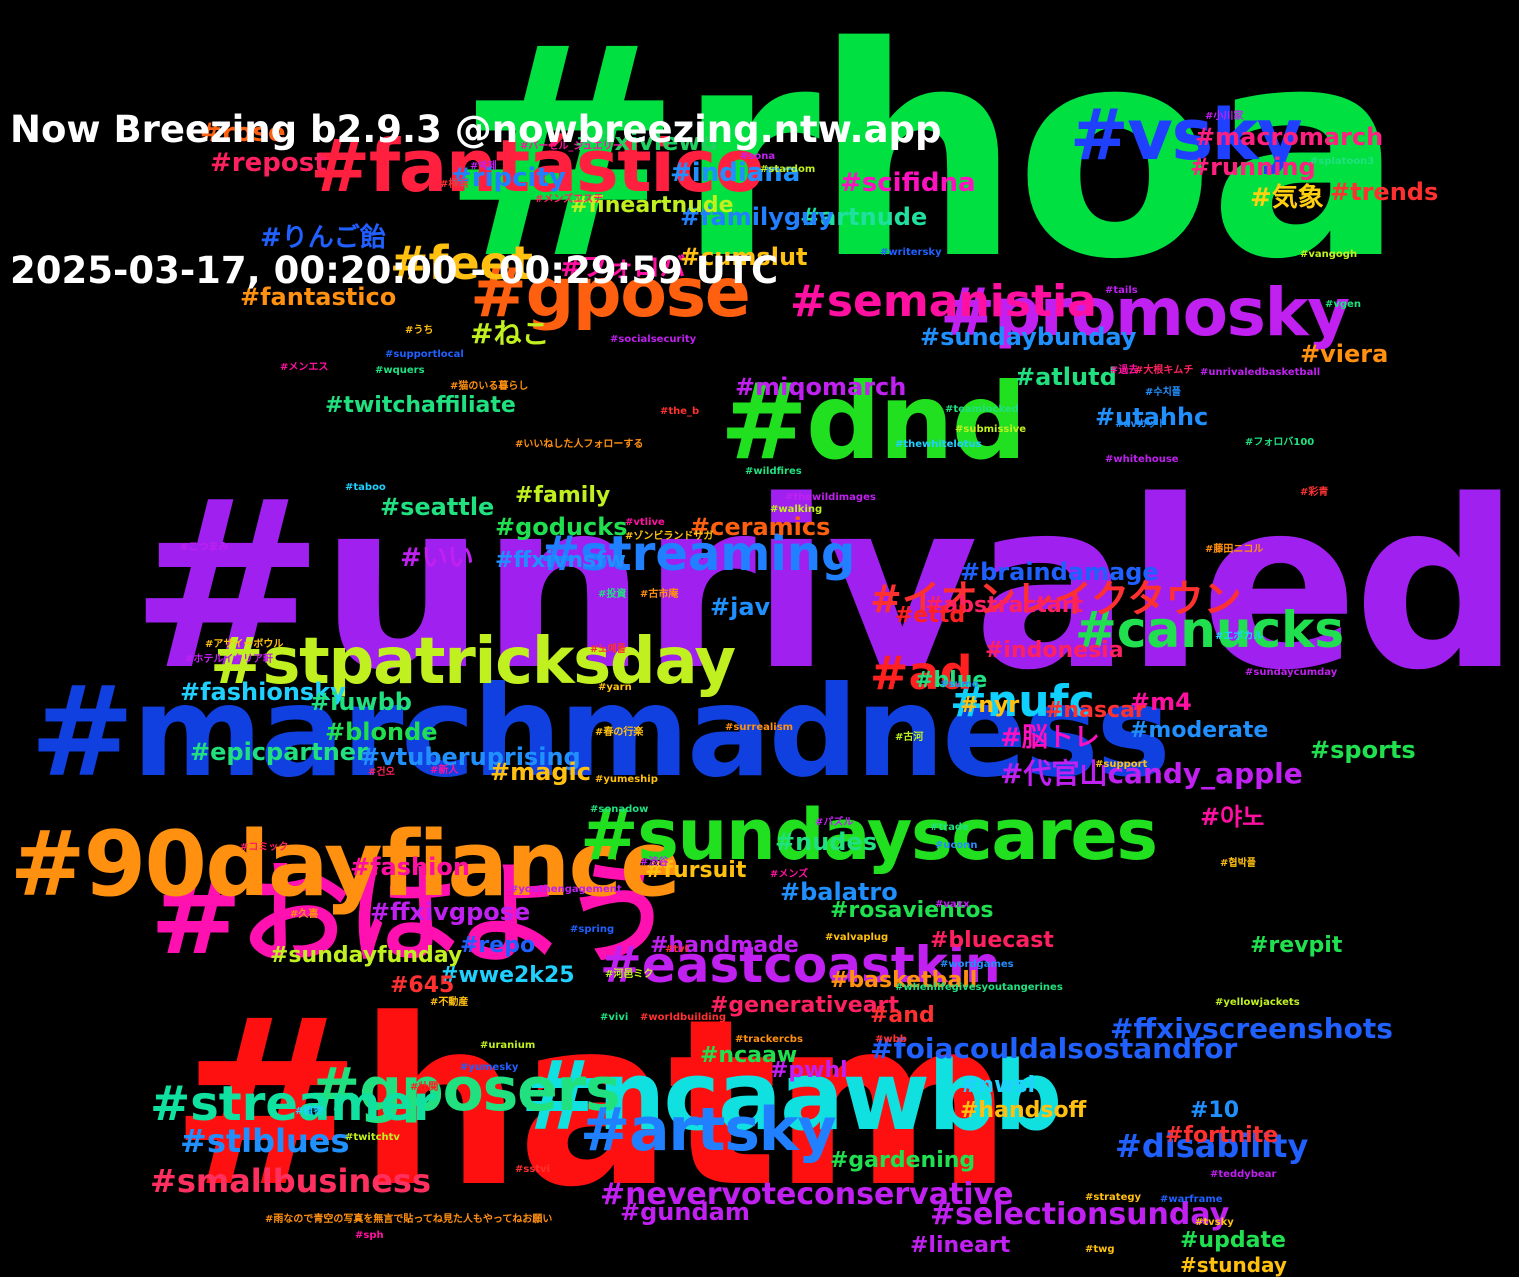 This screenshot has height=1277, width=1519. I want to click on hashtag-word: #sumo, so click(959, 684).